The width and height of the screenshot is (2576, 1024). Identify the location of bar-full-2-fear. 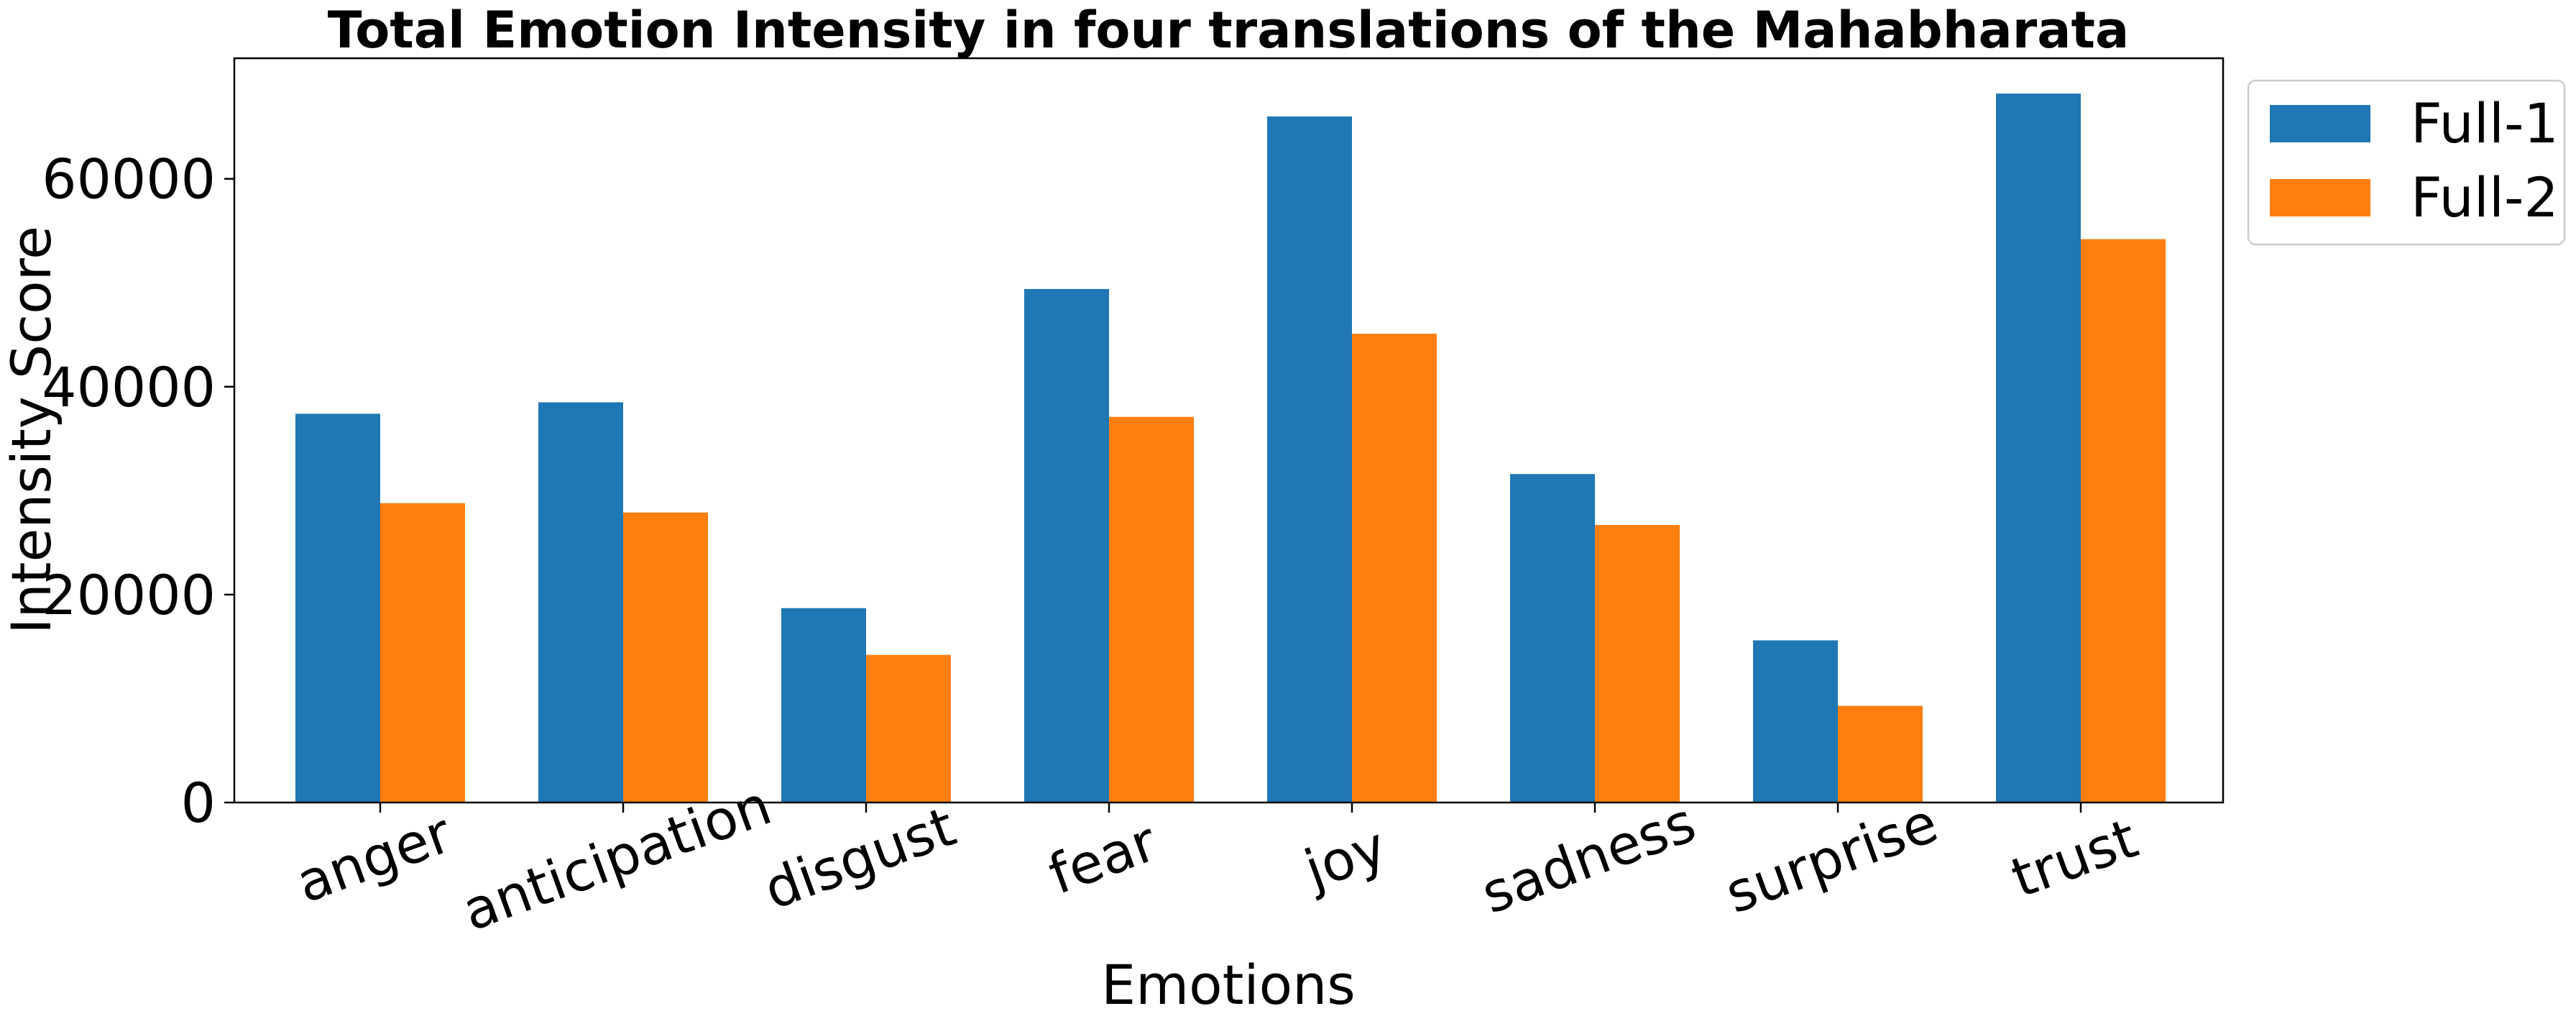
(1151, 609).